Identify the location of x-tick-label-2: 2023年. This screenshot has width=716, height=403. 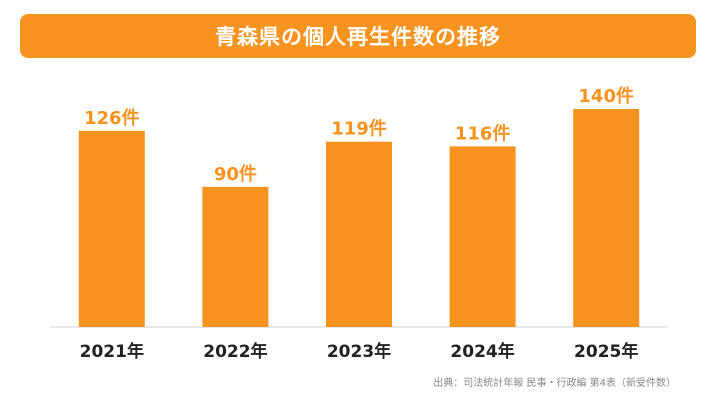
(359, 351).